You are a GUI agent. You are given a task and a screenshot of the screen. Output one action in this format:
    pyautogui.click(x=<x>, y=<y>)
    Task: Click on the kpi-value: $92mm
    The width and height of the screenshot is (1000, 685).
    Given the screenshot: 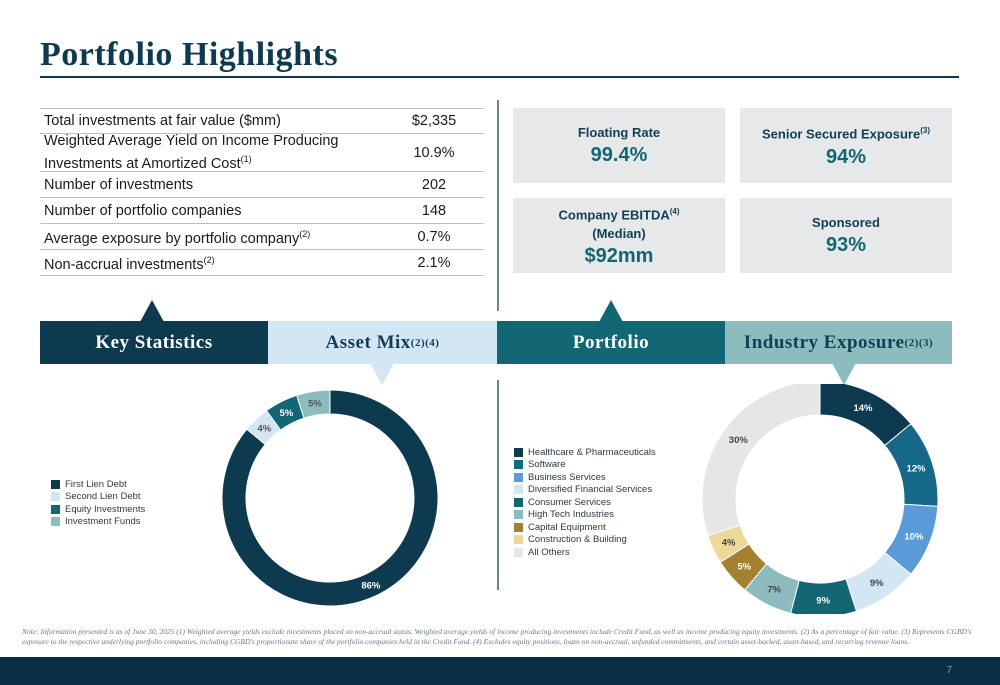 What is the action you would take?
    pyautogui.click(x=619, y=255)
    